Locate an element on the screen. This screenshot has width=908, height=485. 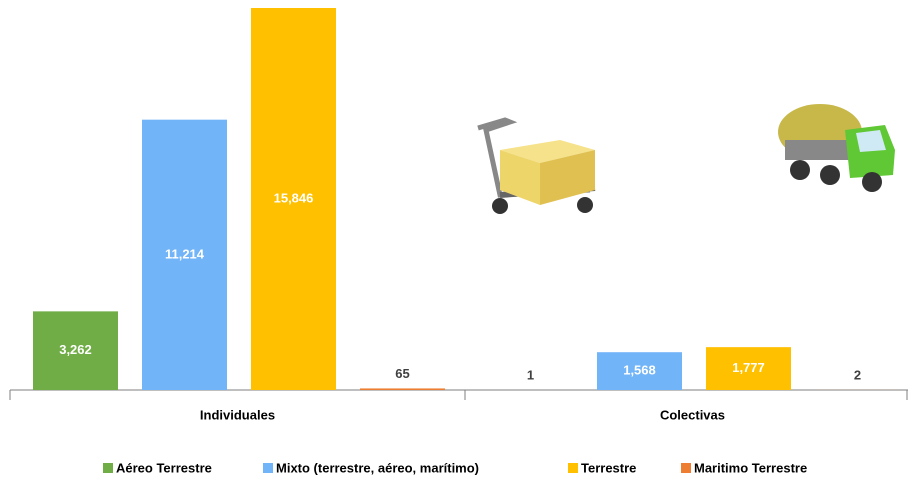
data-label: 65 is located at coordinates (402, 373).